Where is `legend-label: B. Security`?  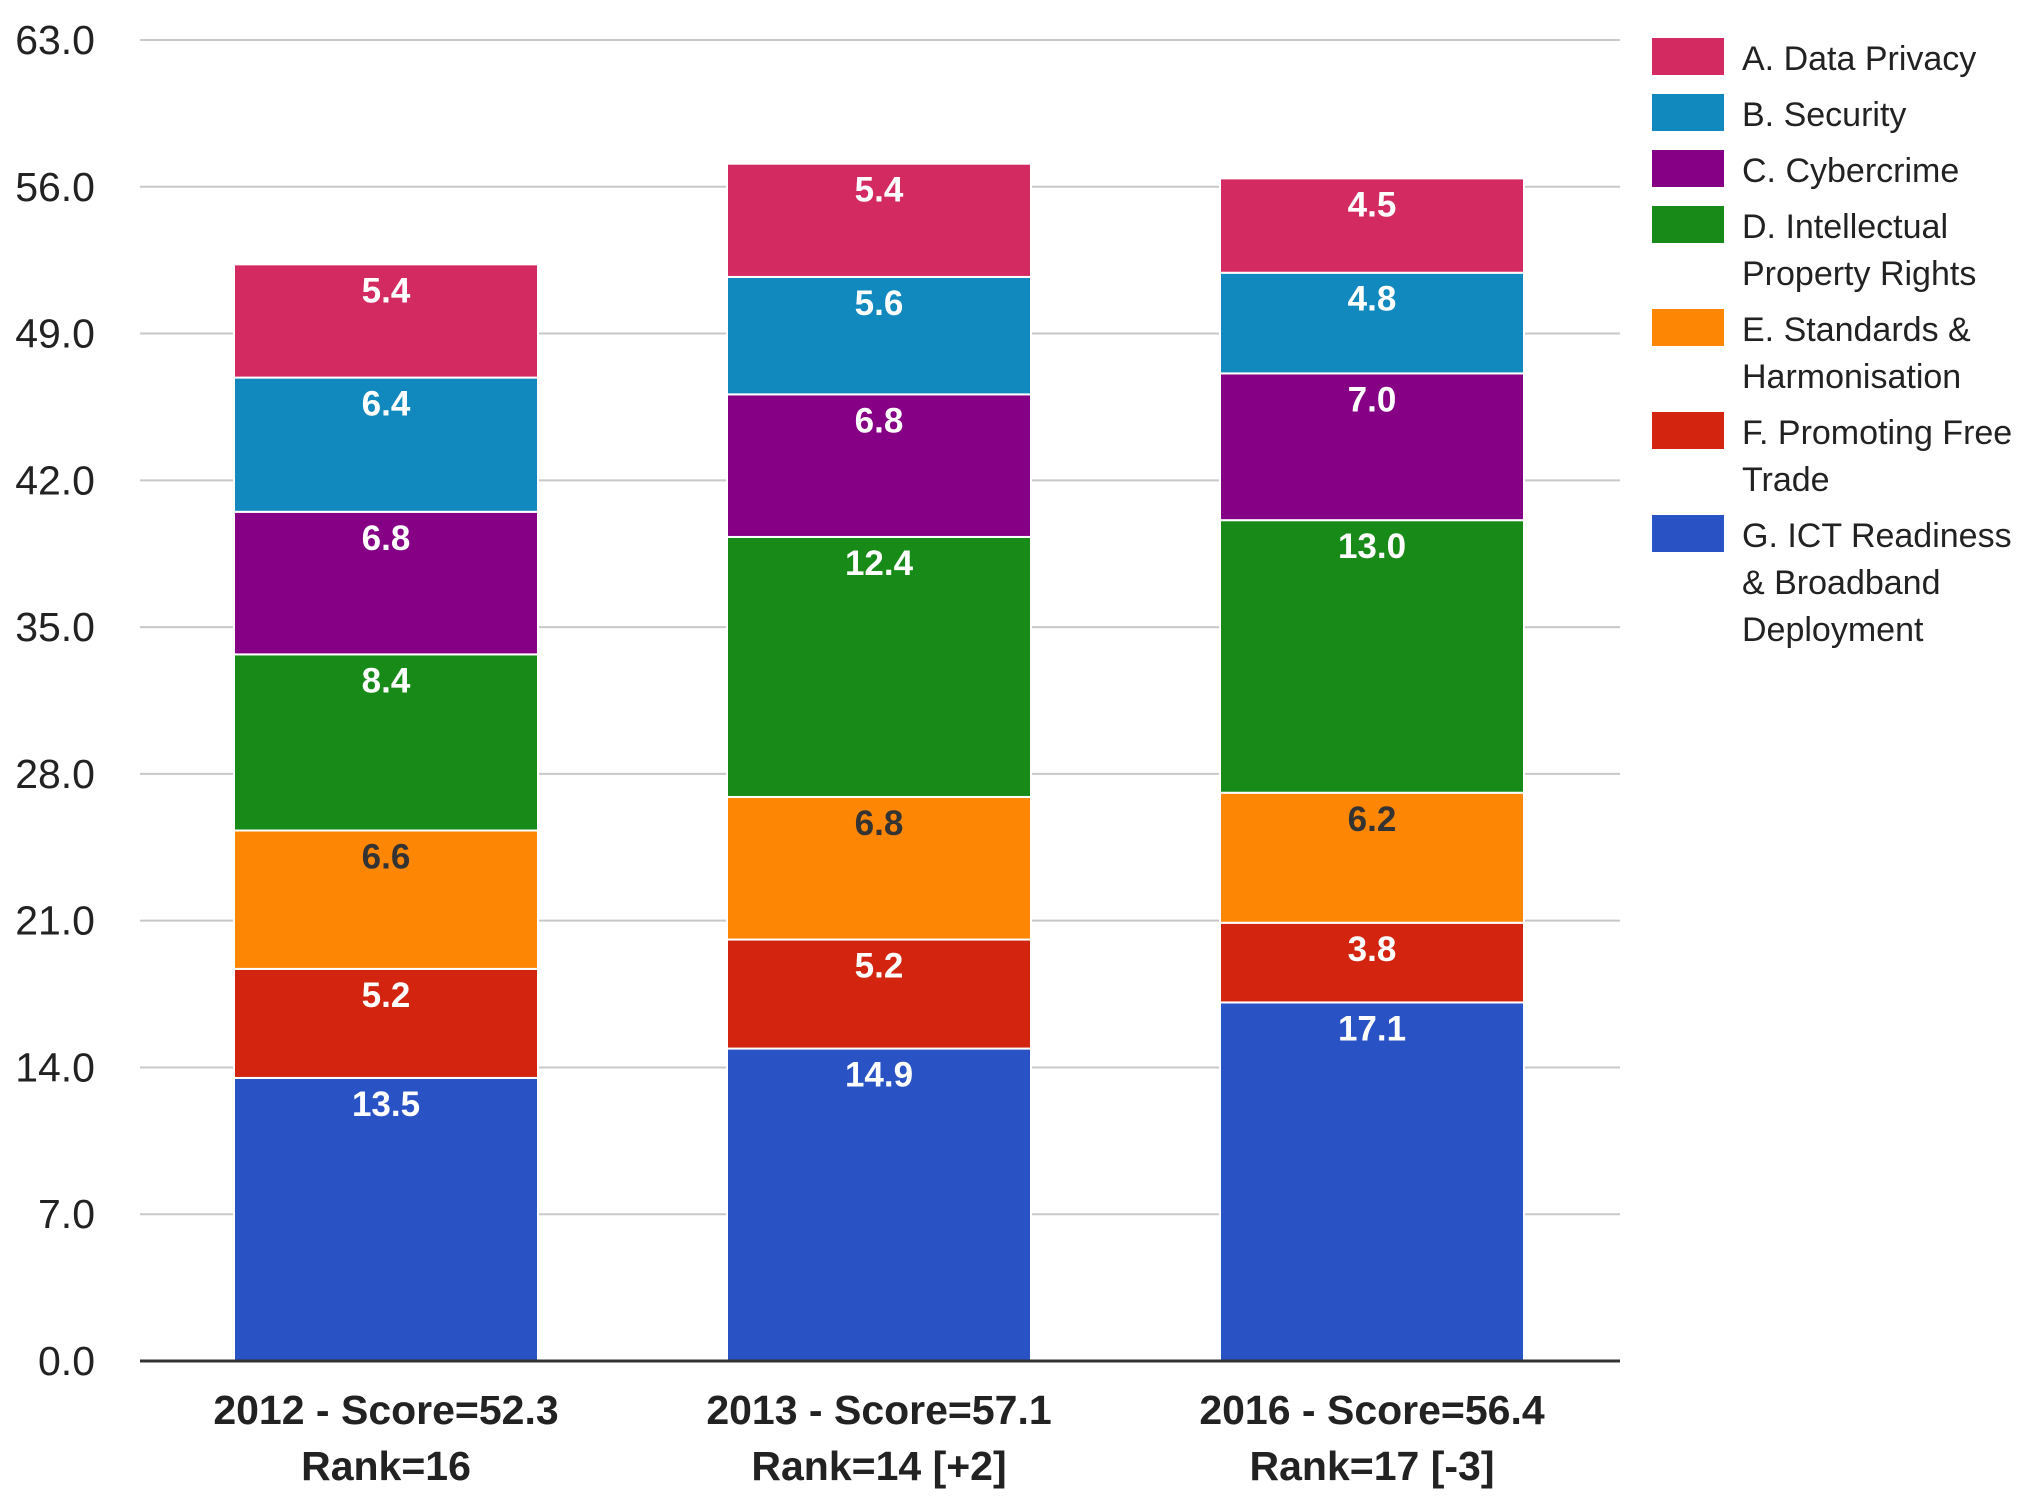
legend-label: B. Security is located at coordinates (1824, 115).